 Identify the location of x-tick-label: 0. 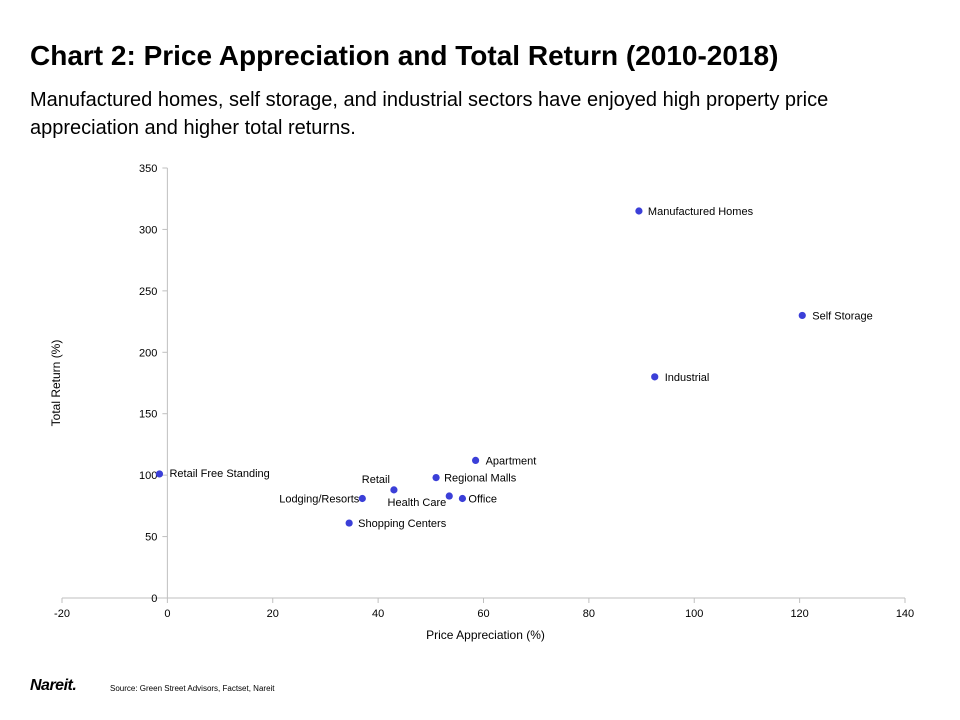
(167, 614).